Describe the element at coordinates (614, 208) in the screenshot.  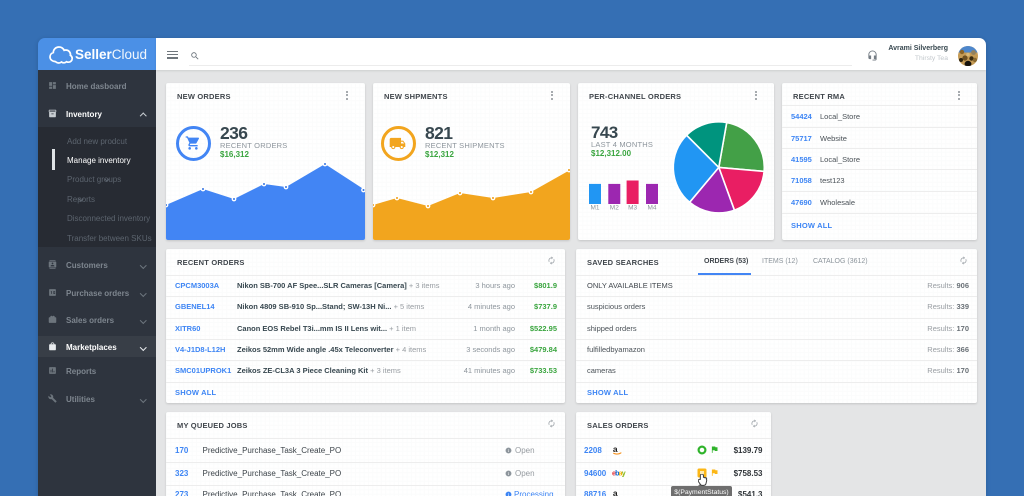
I see `svg-text: M2` at that location.